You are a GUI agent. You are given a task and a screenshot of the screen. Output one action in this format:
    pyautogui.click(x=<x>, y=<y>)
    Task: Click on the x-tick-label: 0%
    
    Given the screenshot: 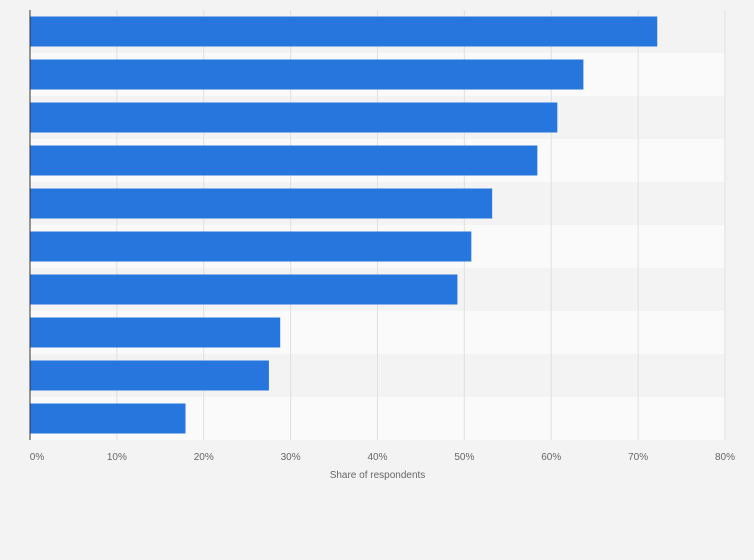 What is the action you would take?
    pyautogui.click(x=37, y=457)
    